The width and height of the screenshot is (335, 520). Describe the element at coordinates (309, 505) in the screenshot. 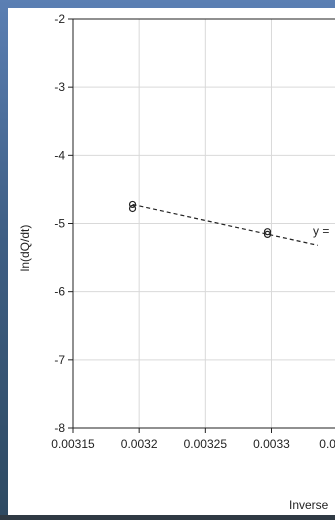

I see `x-axis-label: Inverse` at that location.